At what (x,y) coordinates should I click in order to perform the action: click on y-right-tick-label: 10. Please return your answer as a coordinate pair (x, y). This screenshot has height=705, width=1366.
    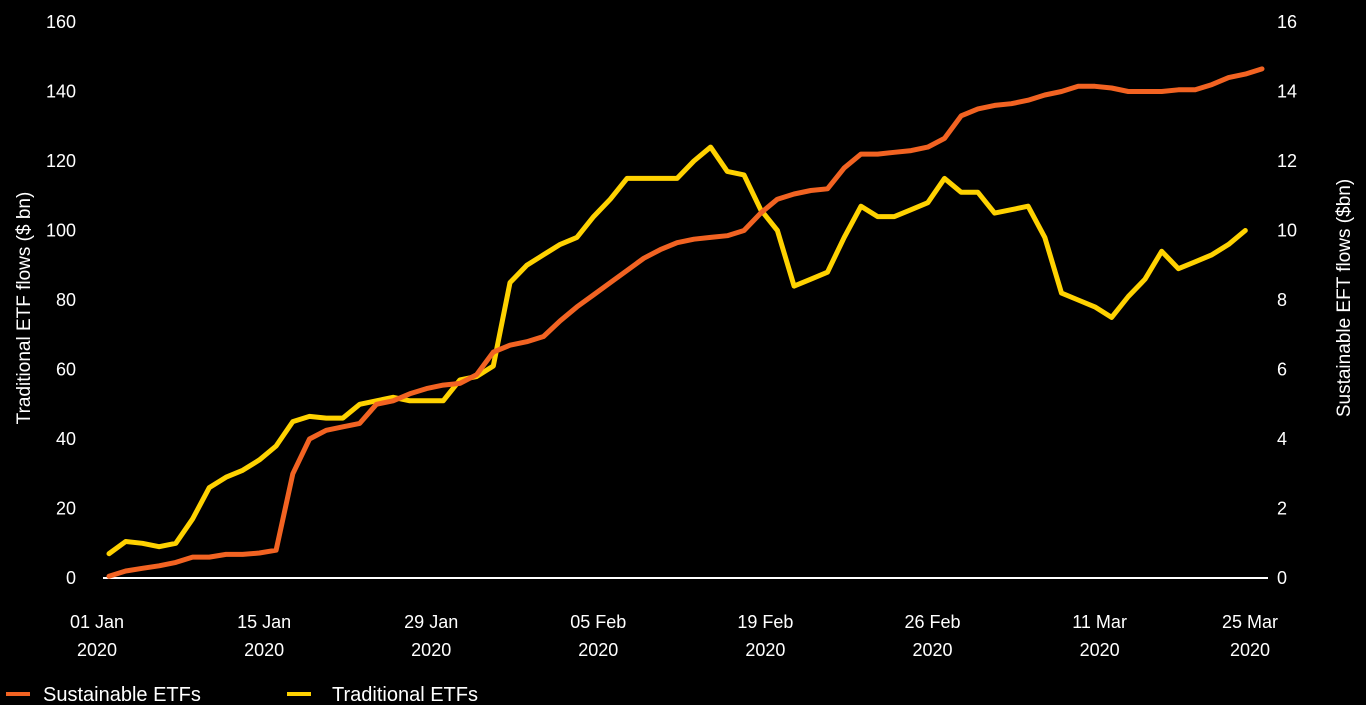
    Looking at the image, I should click on (1287, 231).